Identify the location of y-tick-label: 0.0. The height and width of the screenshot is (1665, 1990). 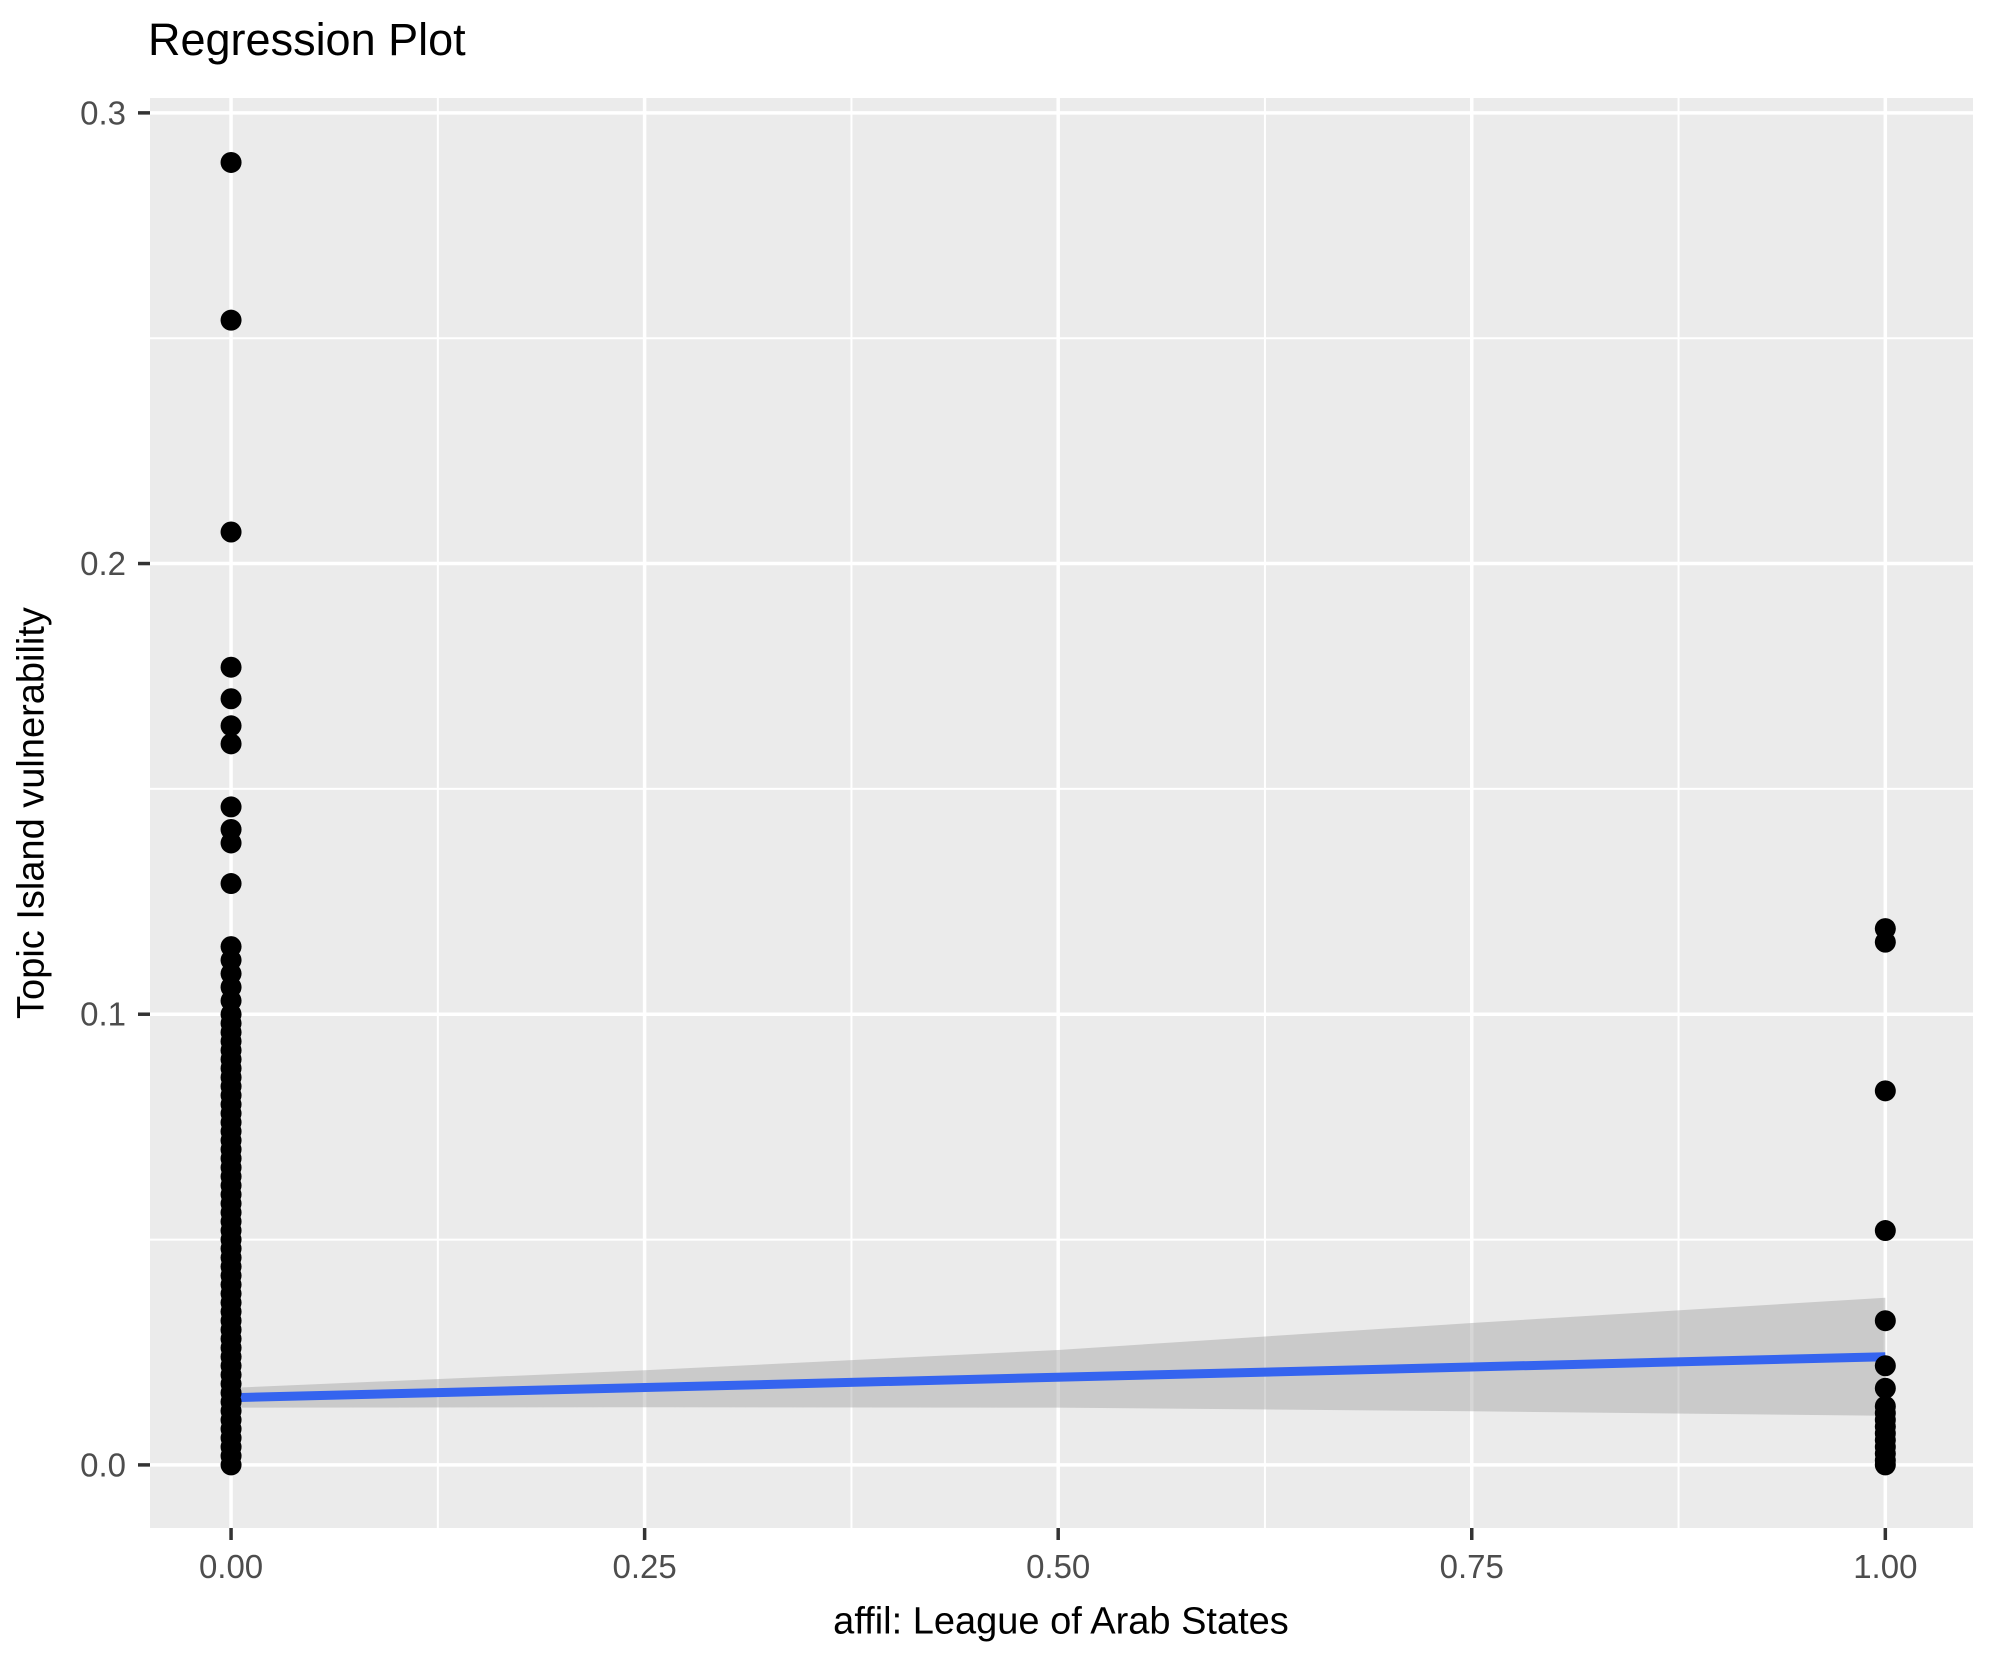
(103, 1464).